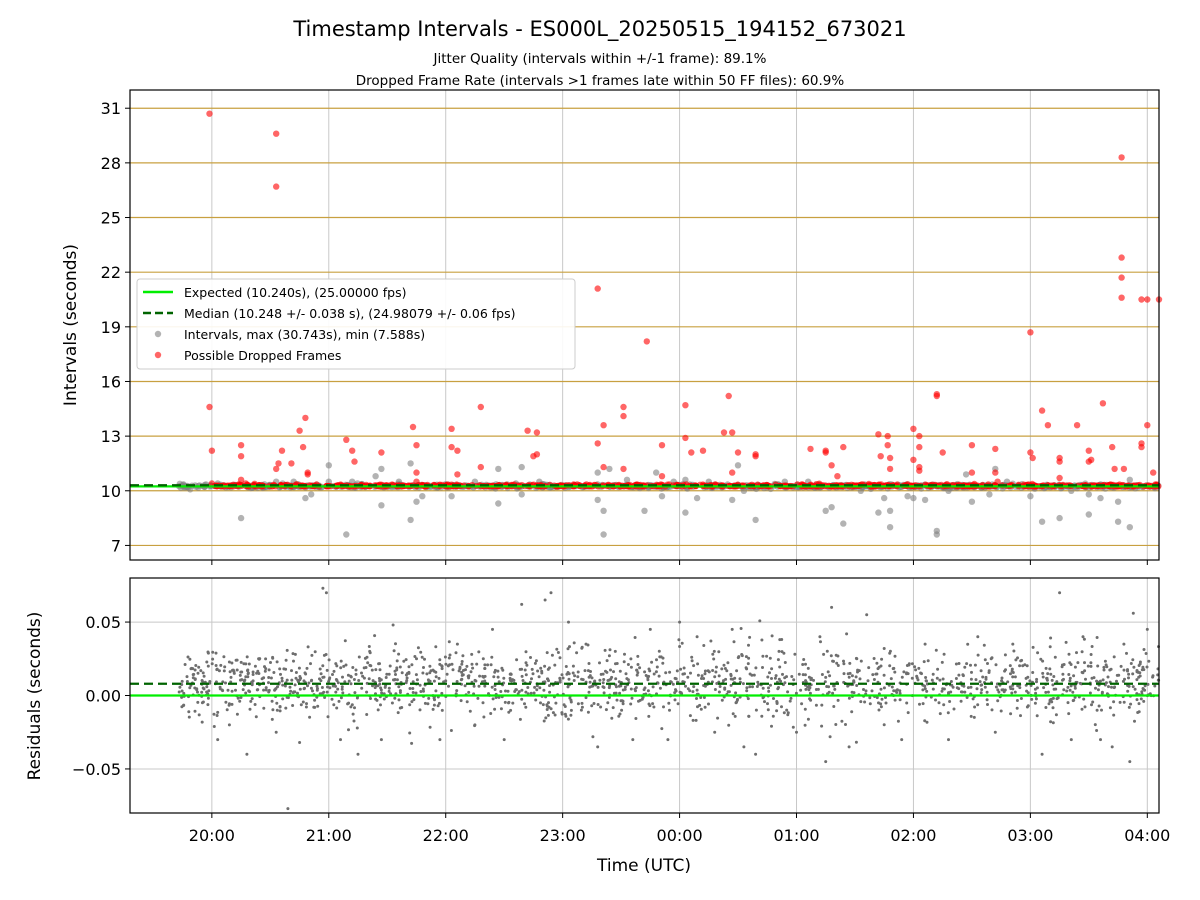 Image resolution: width=1200 pixels, height=900 pixels. Describe the element at coordinates (446, 835) in the screenshot. I see `time-xtick-label-2: 22:00` at that location.